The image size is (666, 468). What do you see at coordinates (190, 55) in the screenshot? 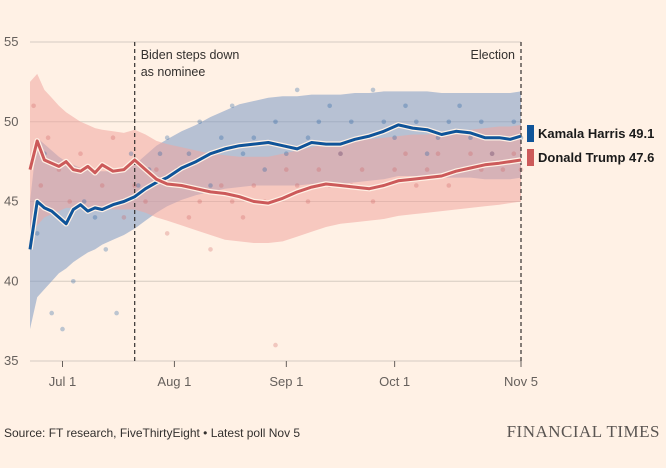
I see `event-label-0-0: Biden steps down` at bounding box center [190, 55].